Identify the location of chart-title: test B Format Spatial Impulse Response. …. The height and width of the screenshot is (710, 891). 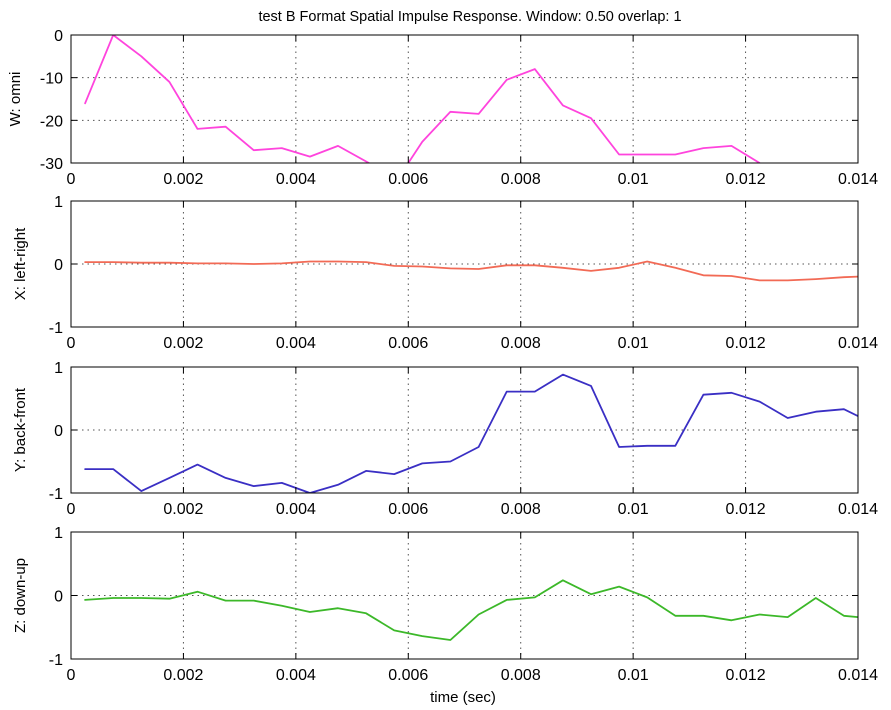
(469, 17).